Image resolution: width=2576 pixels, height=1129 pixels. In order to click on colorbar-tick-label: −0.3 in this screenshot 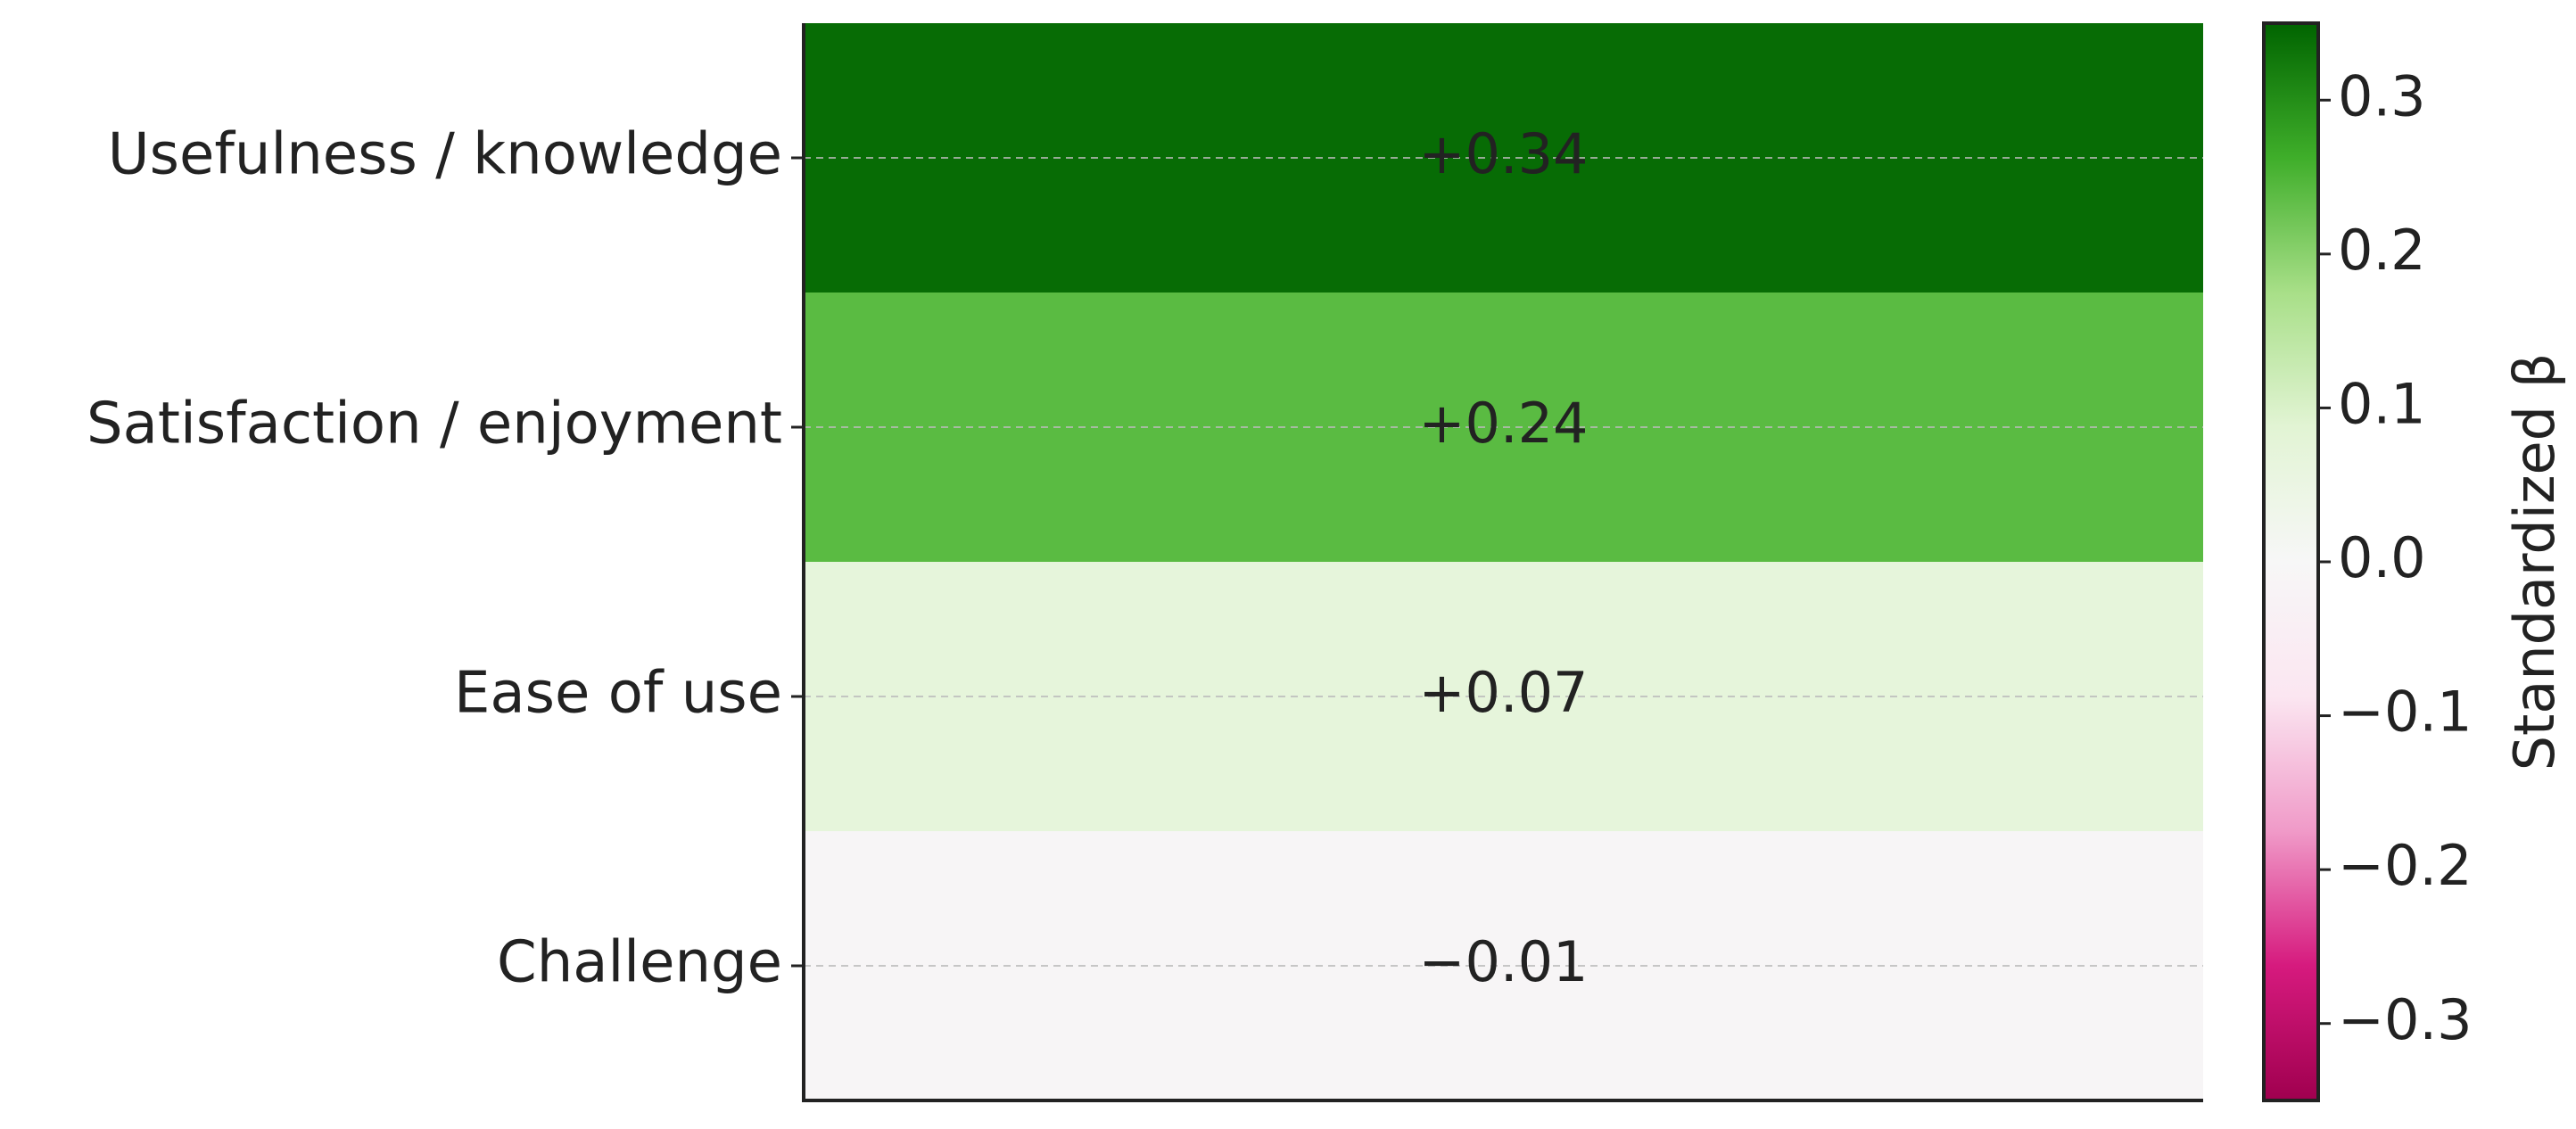, I will do `click(2406, 1019)`.